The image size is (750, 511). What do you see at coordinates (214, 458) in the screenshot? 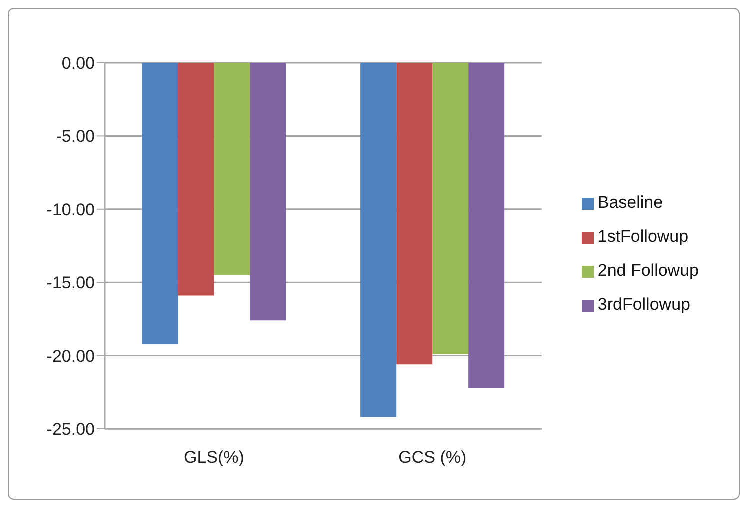
I see `x-tick-label: GLS(%)` at bounding box center [214, 458].